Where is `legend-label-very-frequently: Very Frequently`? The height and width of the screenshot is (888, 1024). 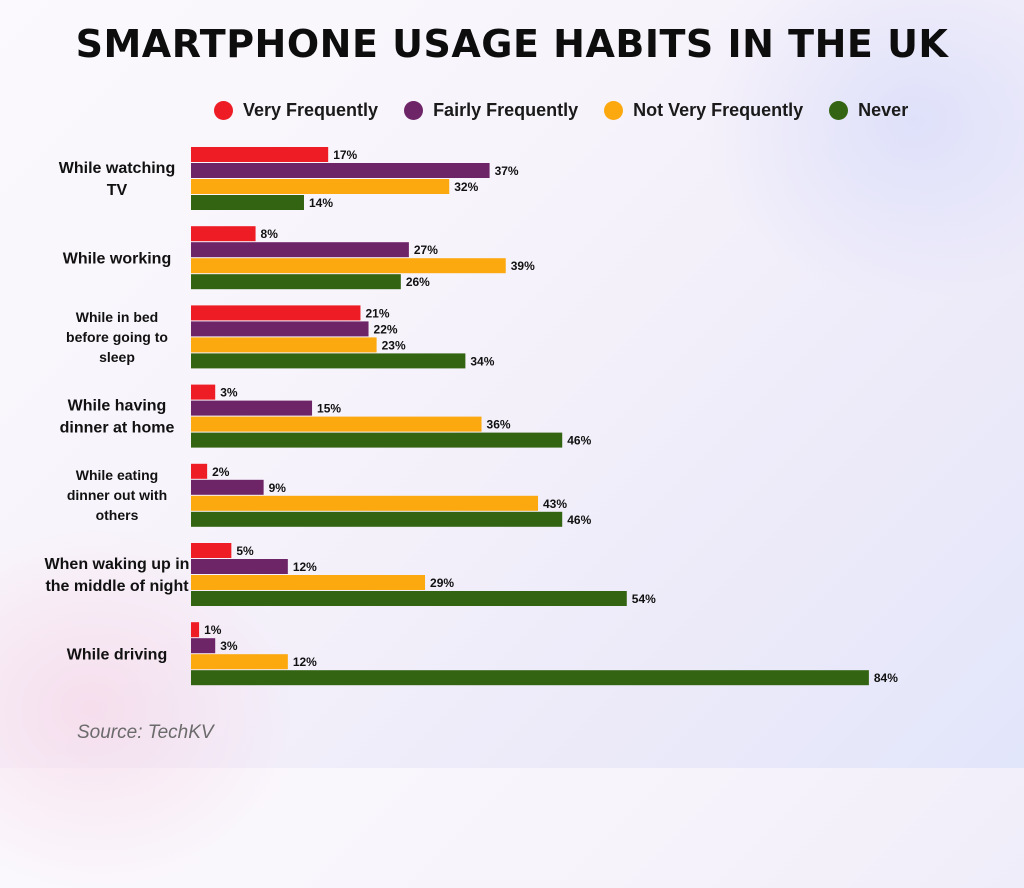
legend-label-very-frequently: Very Frequently is located at coordinates (311, 110).